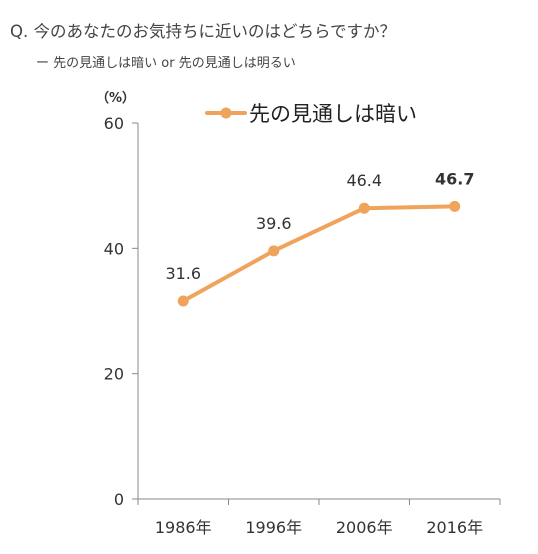 The height and width of the screenshot is (554, 538). What do you see at coordinates (319, 253) in the screenshot?
I see `series-line` at bounding box center [319, 253].